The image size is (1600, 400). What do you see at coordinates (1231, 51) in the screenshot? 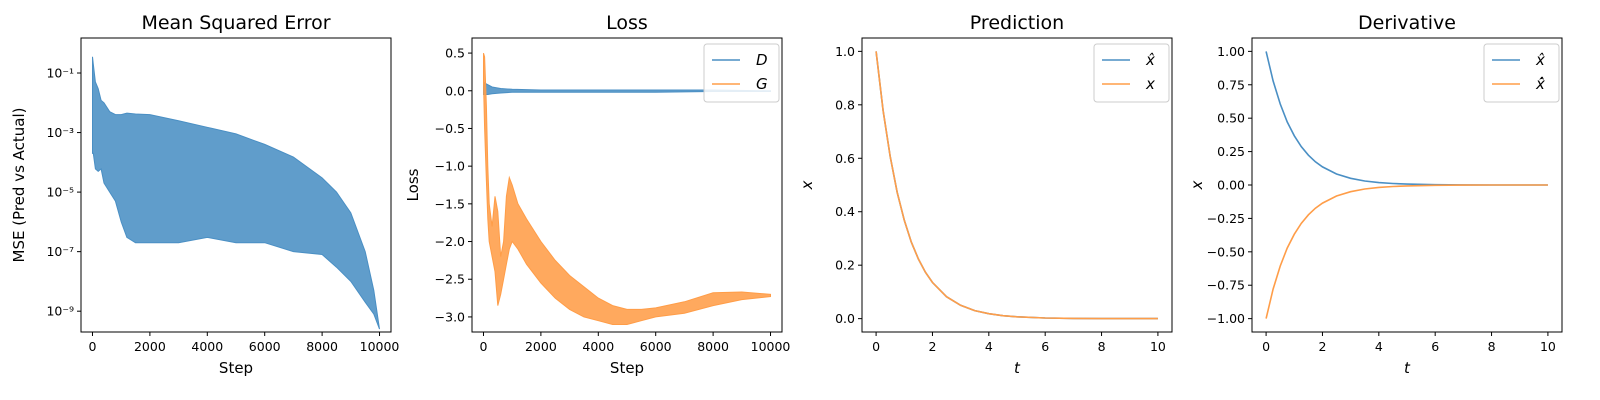
I see `y-tick-label: 1.00` at bounding box center [1231, 51].